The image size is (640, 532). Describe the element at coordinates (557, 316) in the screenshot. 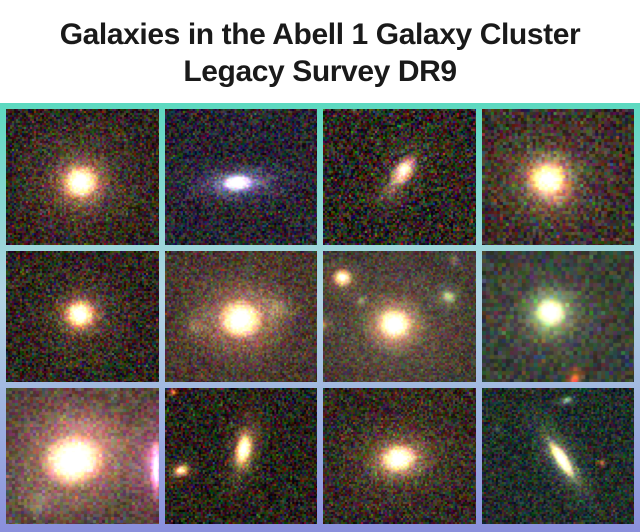

I see `galaxy-cutout-r2c4` at that location.